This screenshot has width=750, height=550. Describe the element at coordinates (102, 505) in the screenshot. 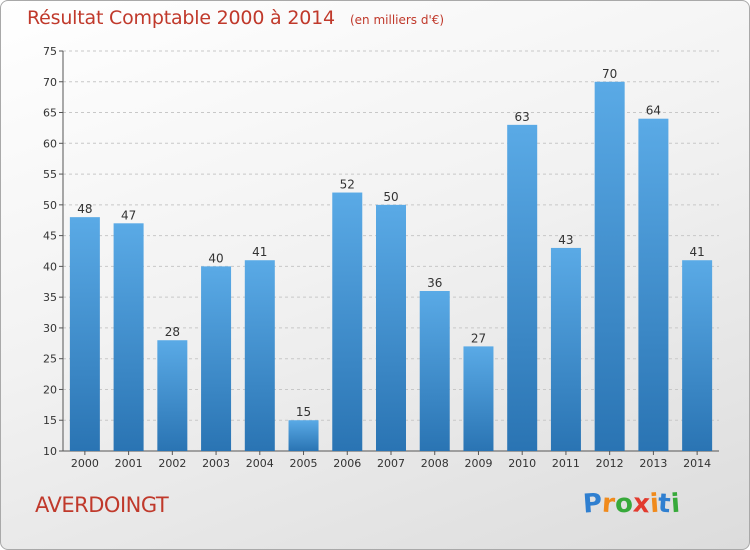

I see `location-name: AVERDOINGT` at that location.